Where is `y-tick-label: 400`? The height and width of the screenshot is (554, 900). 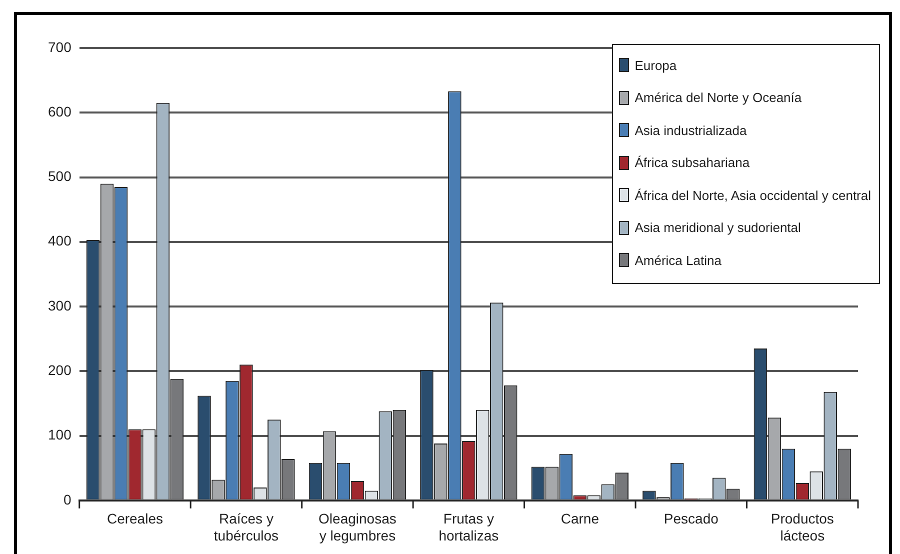 y-tick-label: 400 is located at coordinates (60, 240).